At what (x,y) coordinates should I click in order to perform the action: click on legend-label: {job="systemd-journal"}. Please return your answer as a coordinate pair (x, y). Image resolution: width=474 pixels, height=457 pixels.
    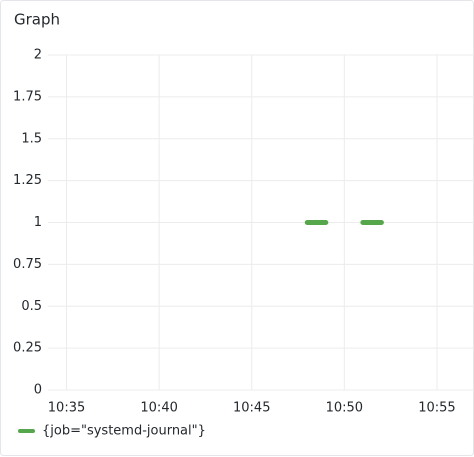
    Looking at the image, I should click on (124, 431).